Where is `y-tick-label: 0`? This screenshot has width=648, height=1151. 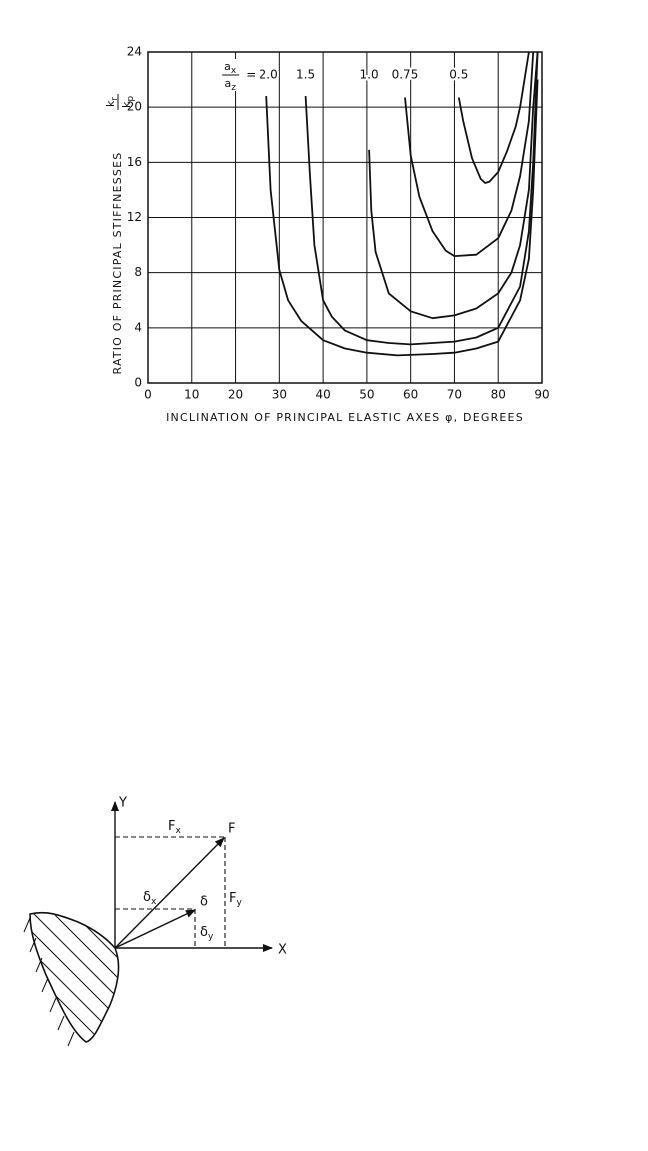
y-tick-label: 0 is located at coordinates (138, 383).